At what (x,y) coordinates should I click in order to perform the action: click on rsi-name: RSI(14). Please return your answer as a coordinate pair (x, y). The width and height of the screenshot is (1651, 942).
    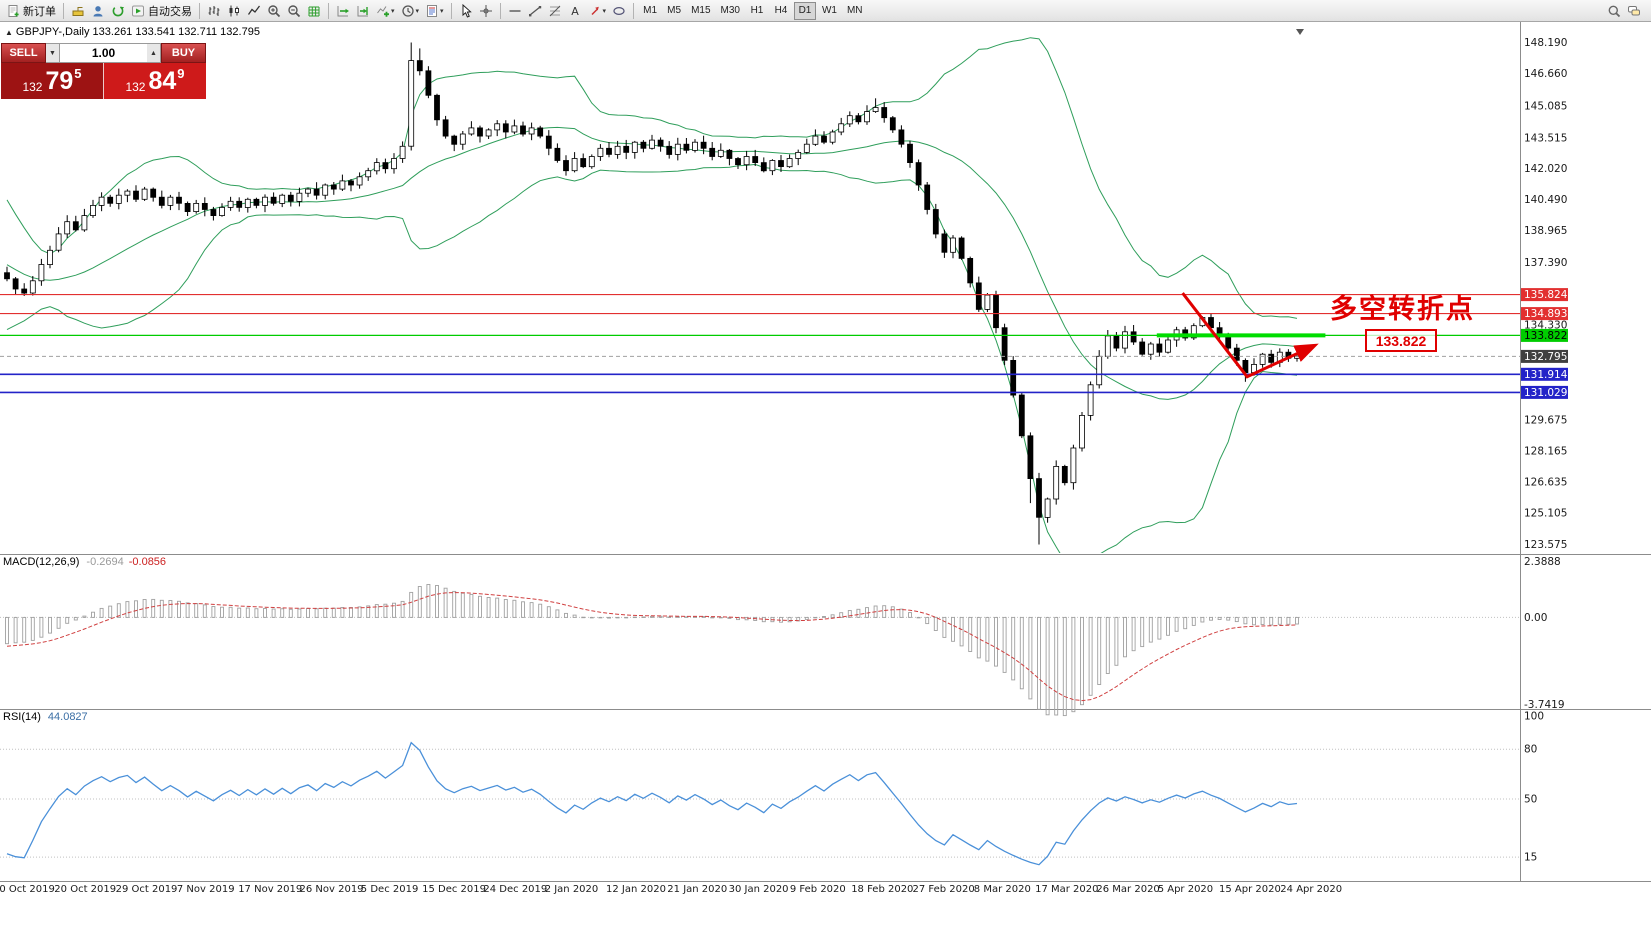
    Looking at the image, I should click on (22, 717).